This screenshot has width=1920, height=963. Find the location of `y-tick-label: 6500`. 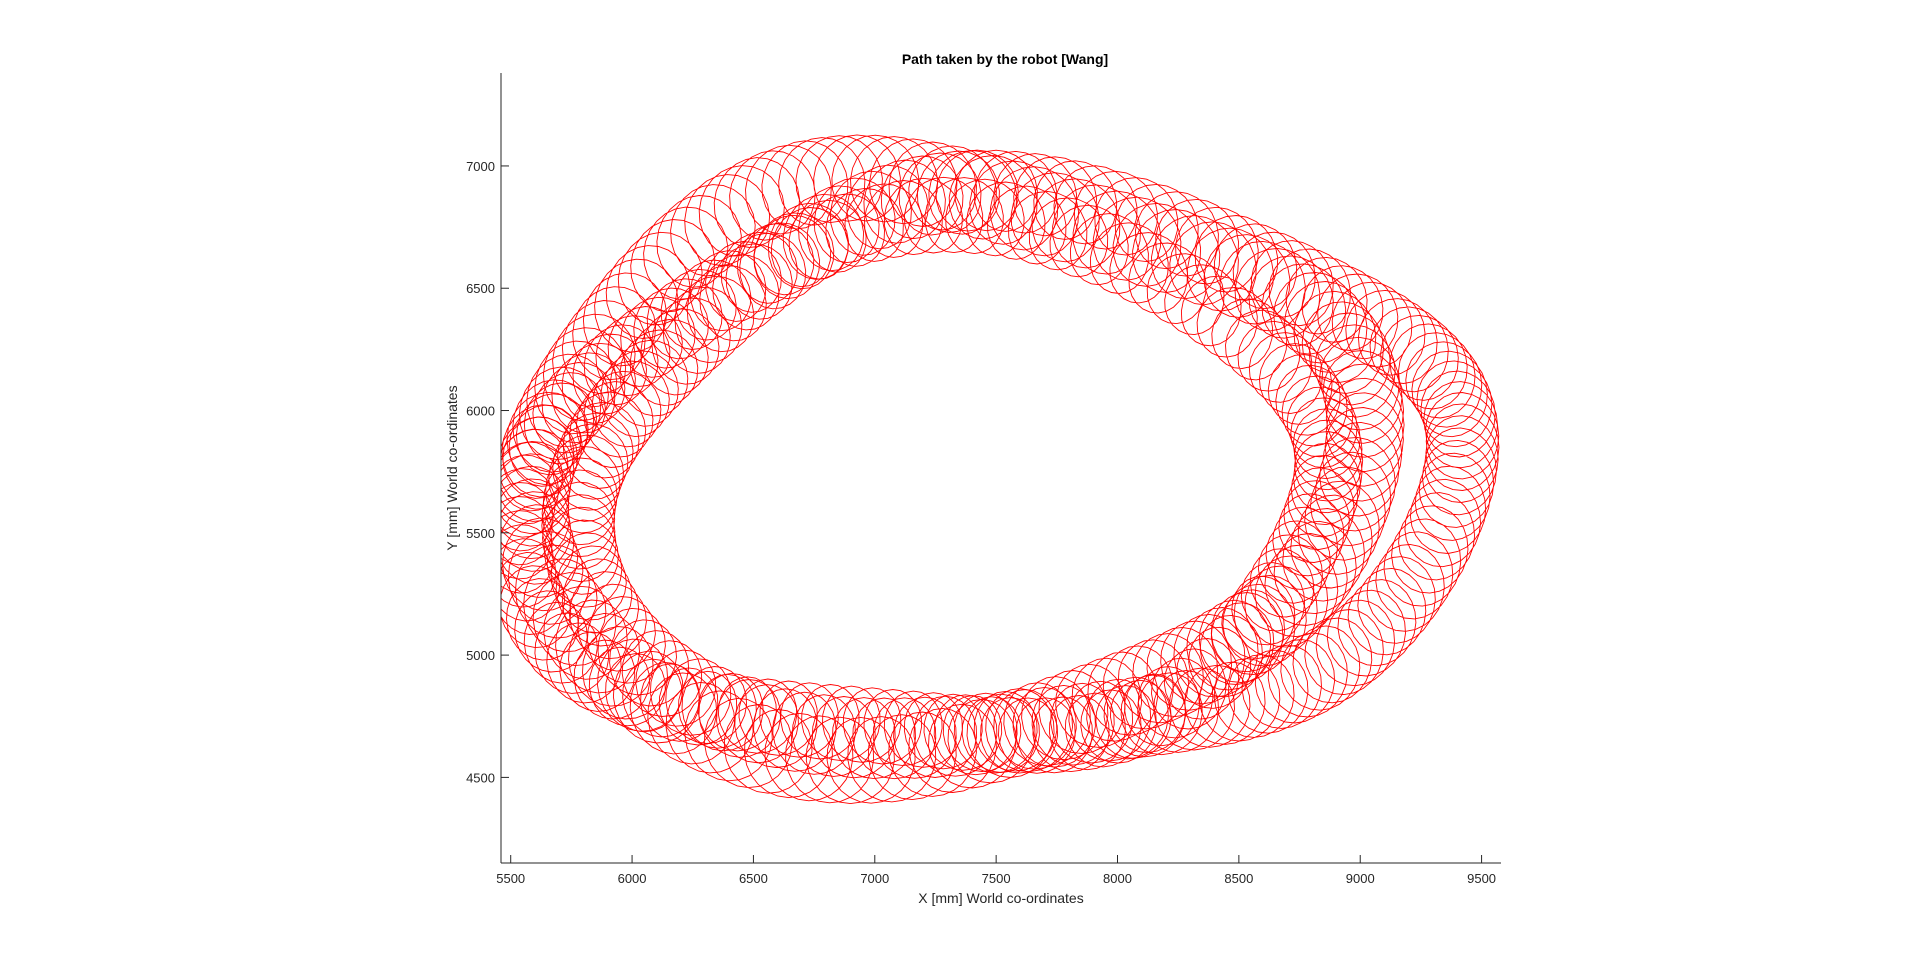

y-tick-label: 6500 is located at coordinates (480, 288).